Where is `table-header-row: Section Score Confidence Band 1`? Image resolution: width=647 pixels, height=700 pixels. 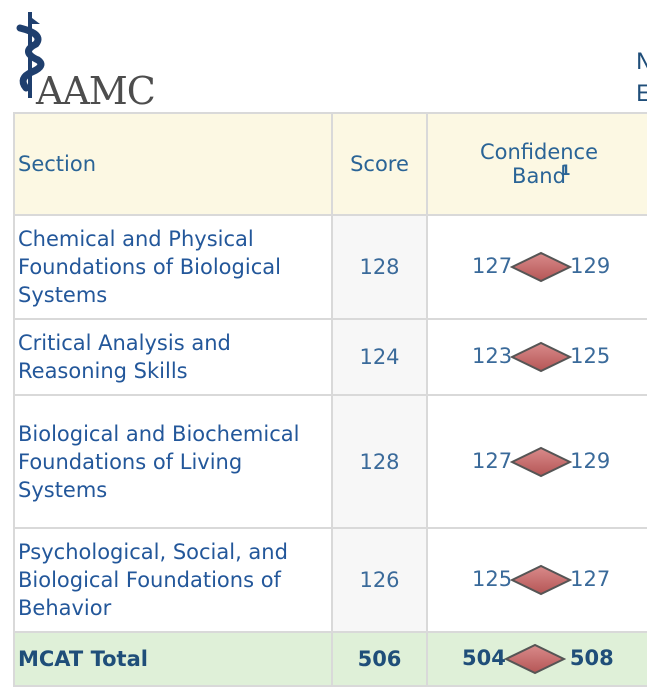
table-header-row: Section Score Confidence Band 1 is located at coordinates (330, 164).